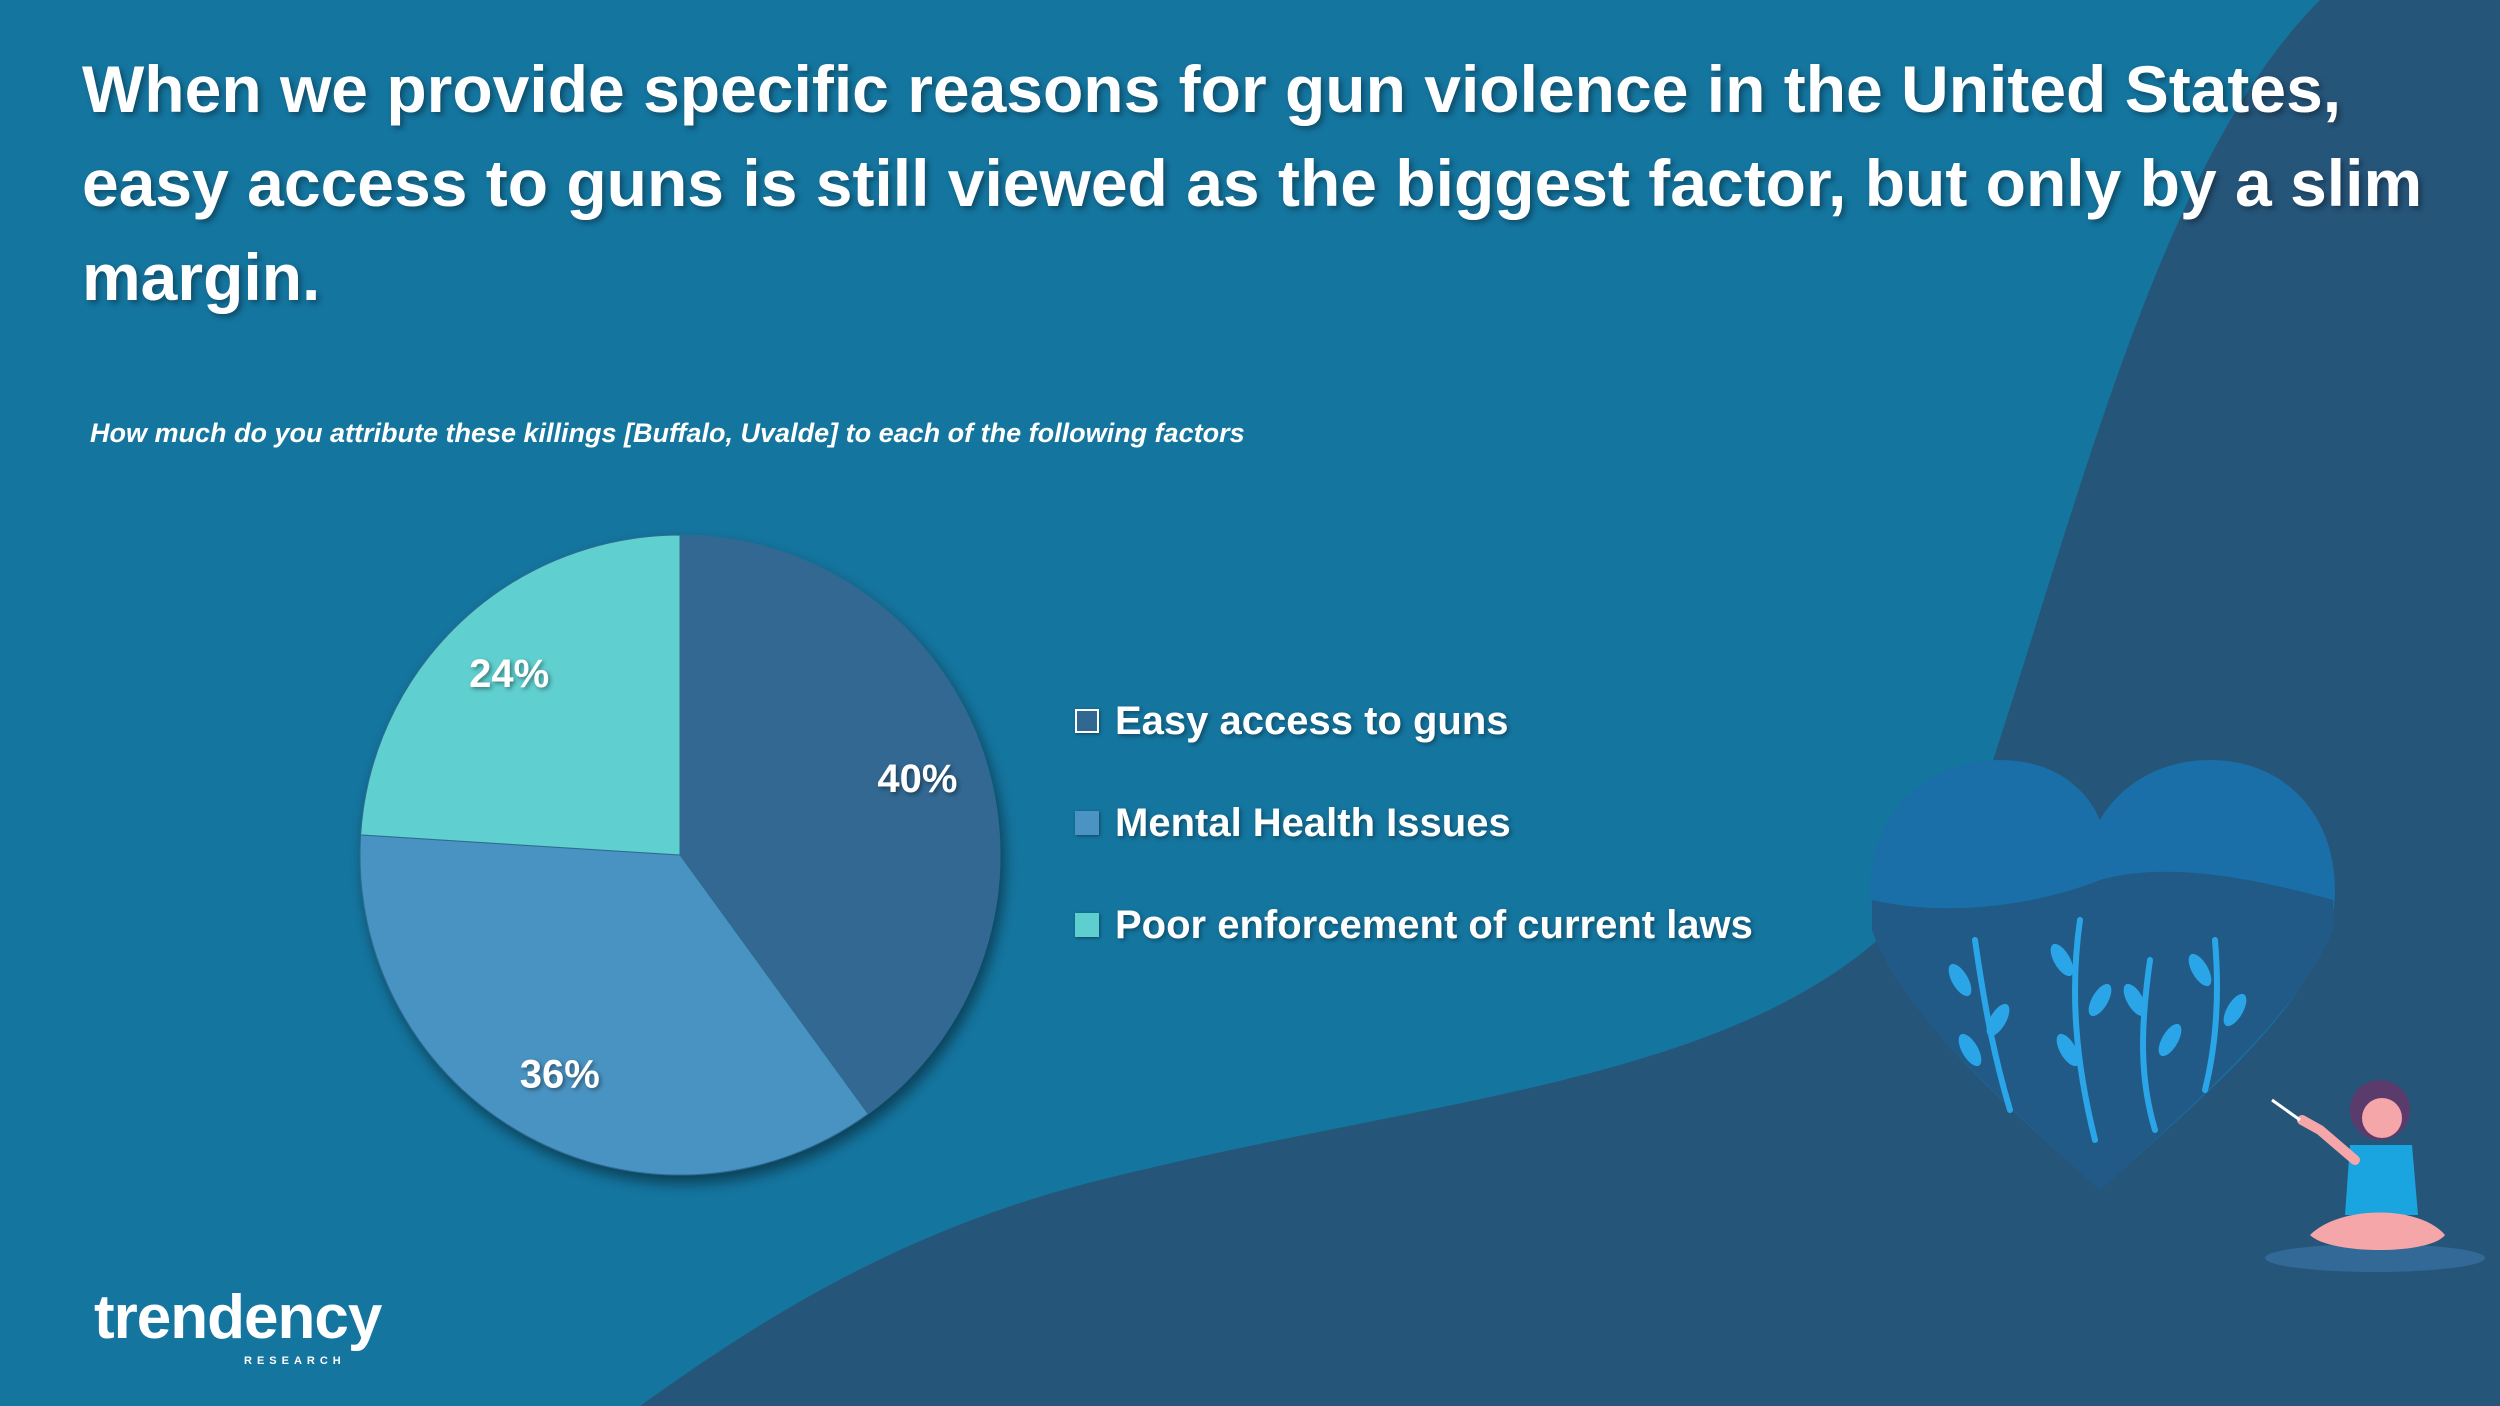 The image size is (2500, 1406). Describe the element at coordinates (295, 1361) in the screenshot. I see `logo-tagline: RESEARCH` at that location.